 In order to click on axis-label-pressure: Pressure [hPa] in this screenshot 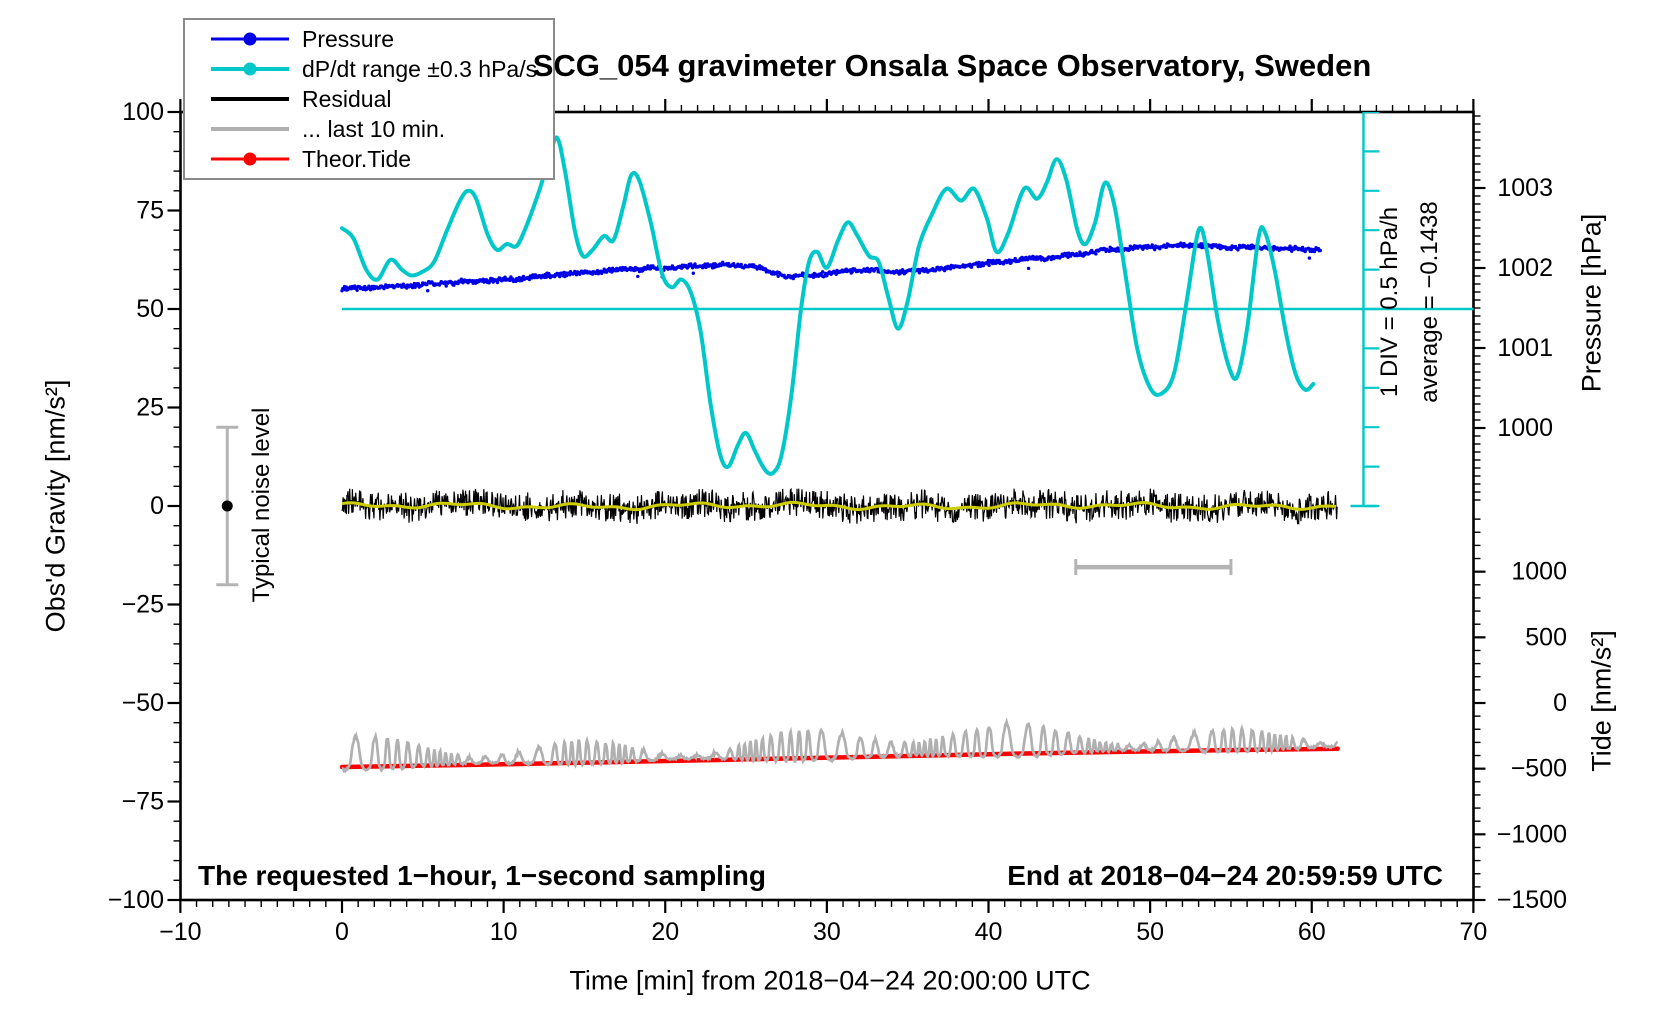, I will do `click(1591, 303)`.